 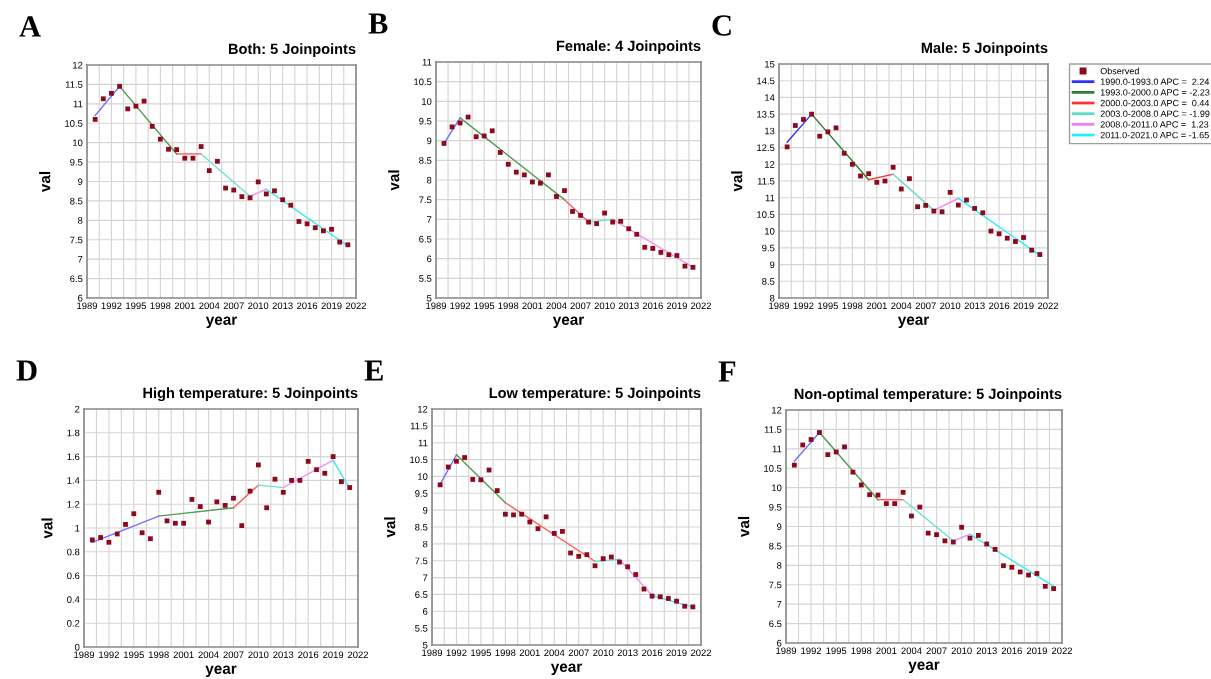 What do you see at coordinates (292, 50) in the screenshot?
I see `chart-title: Both: 5 Joinpoints` at bounding box center [292, 50].